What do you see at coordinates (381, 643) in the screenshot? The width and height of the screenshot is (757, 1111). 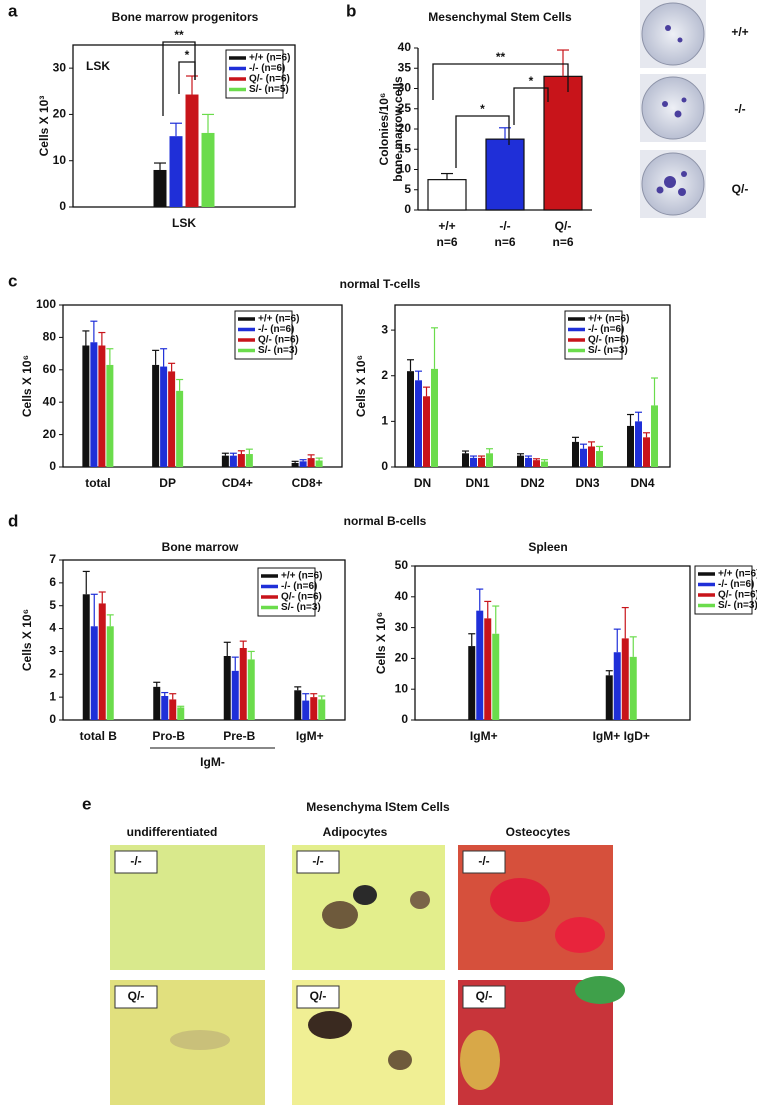 I see `y-axis-label: Cells X 10⁶` at bounding box center [381, 643].